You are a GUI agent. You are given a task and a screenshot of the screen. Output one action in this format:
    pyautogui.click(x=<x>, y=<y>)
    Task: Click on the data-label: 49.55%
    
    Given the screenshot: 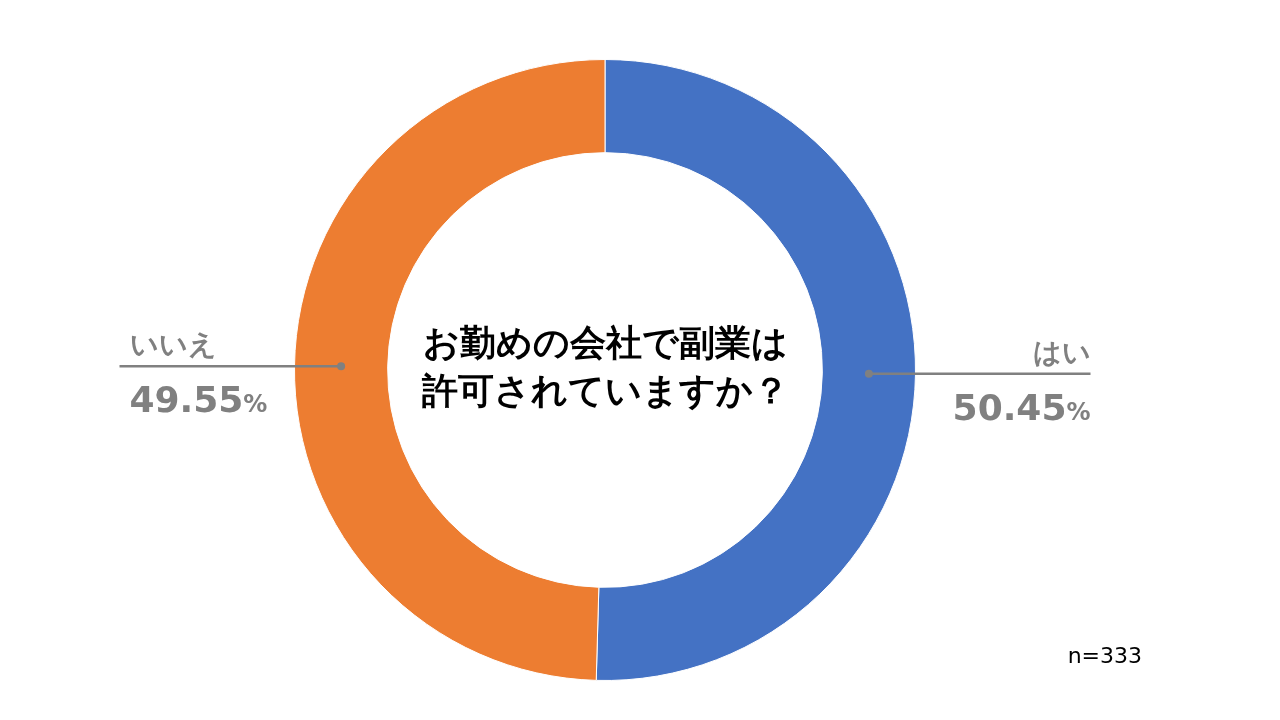 What is the action you would take?
    pyautogui.click(x=198, y=400)
    